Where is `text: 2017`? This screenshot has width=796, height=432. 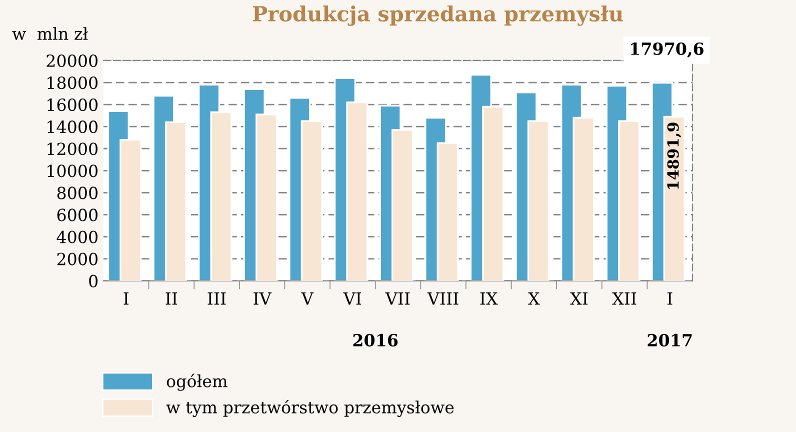 text: 2017 is located at coordinates (670, 340).